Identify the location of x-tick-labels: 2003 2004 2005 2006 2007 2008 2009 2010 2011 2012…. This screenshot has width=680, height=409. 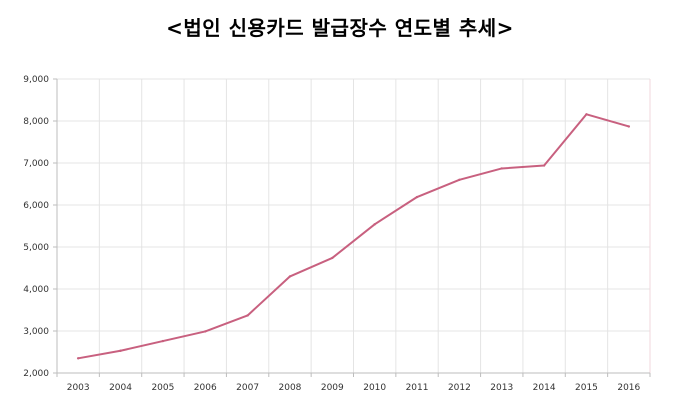
(354, 388).